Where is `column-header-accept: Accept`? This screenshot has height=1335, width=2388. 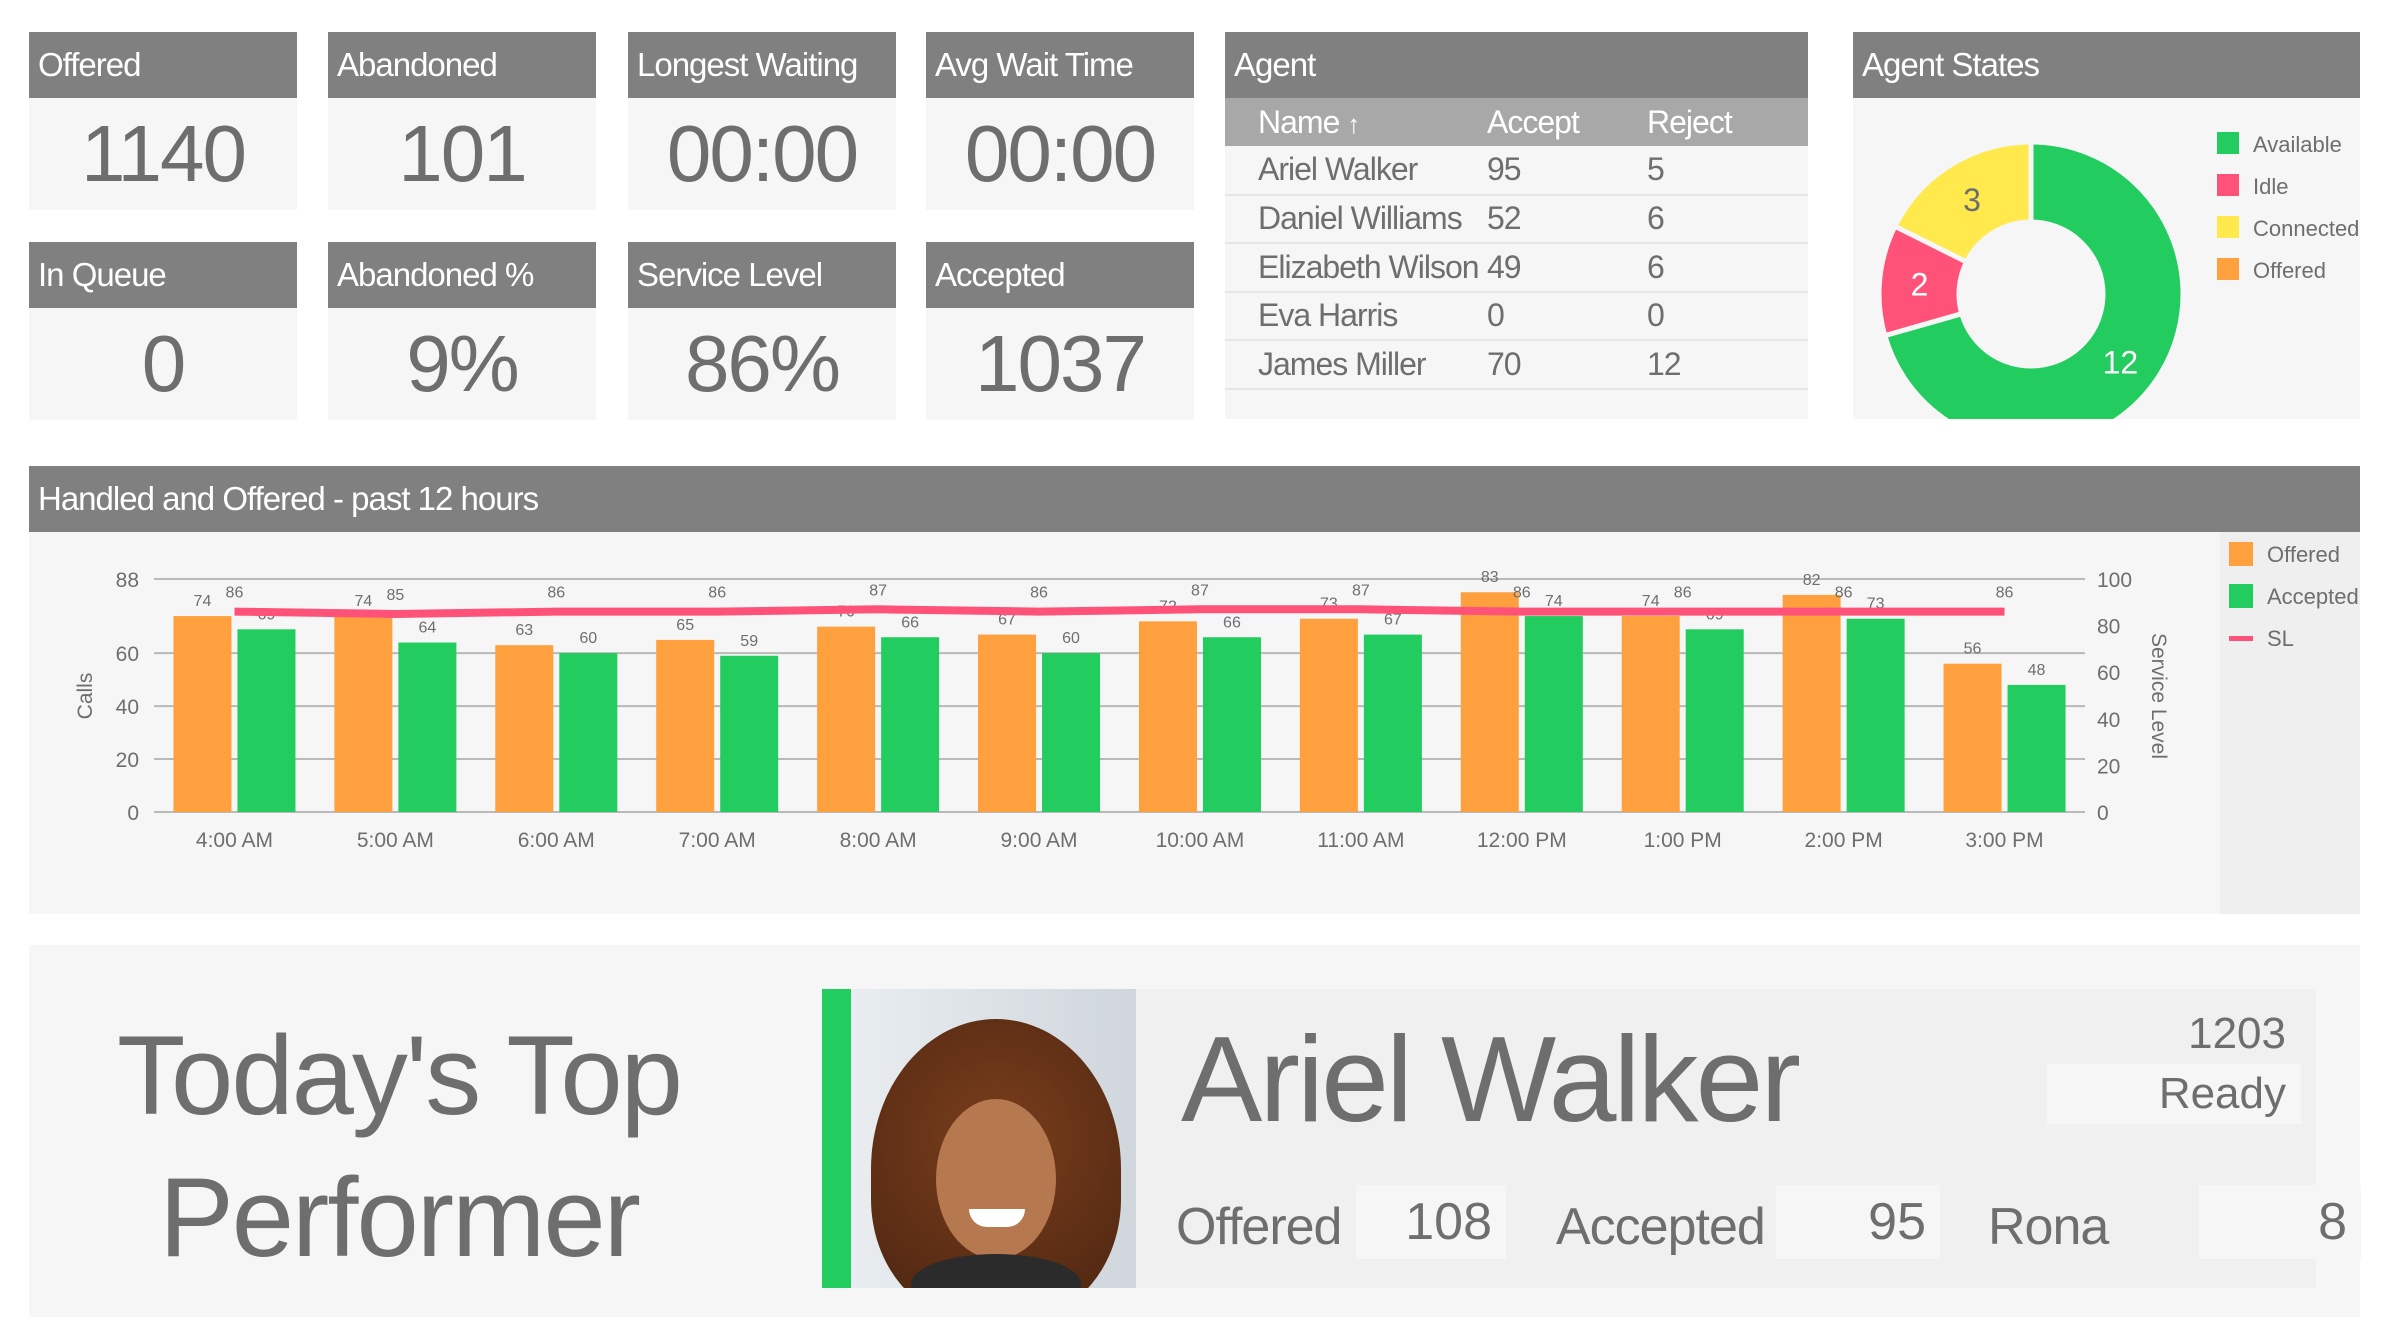 column-header-accept: Accept is located at coordinates (1567, 122).